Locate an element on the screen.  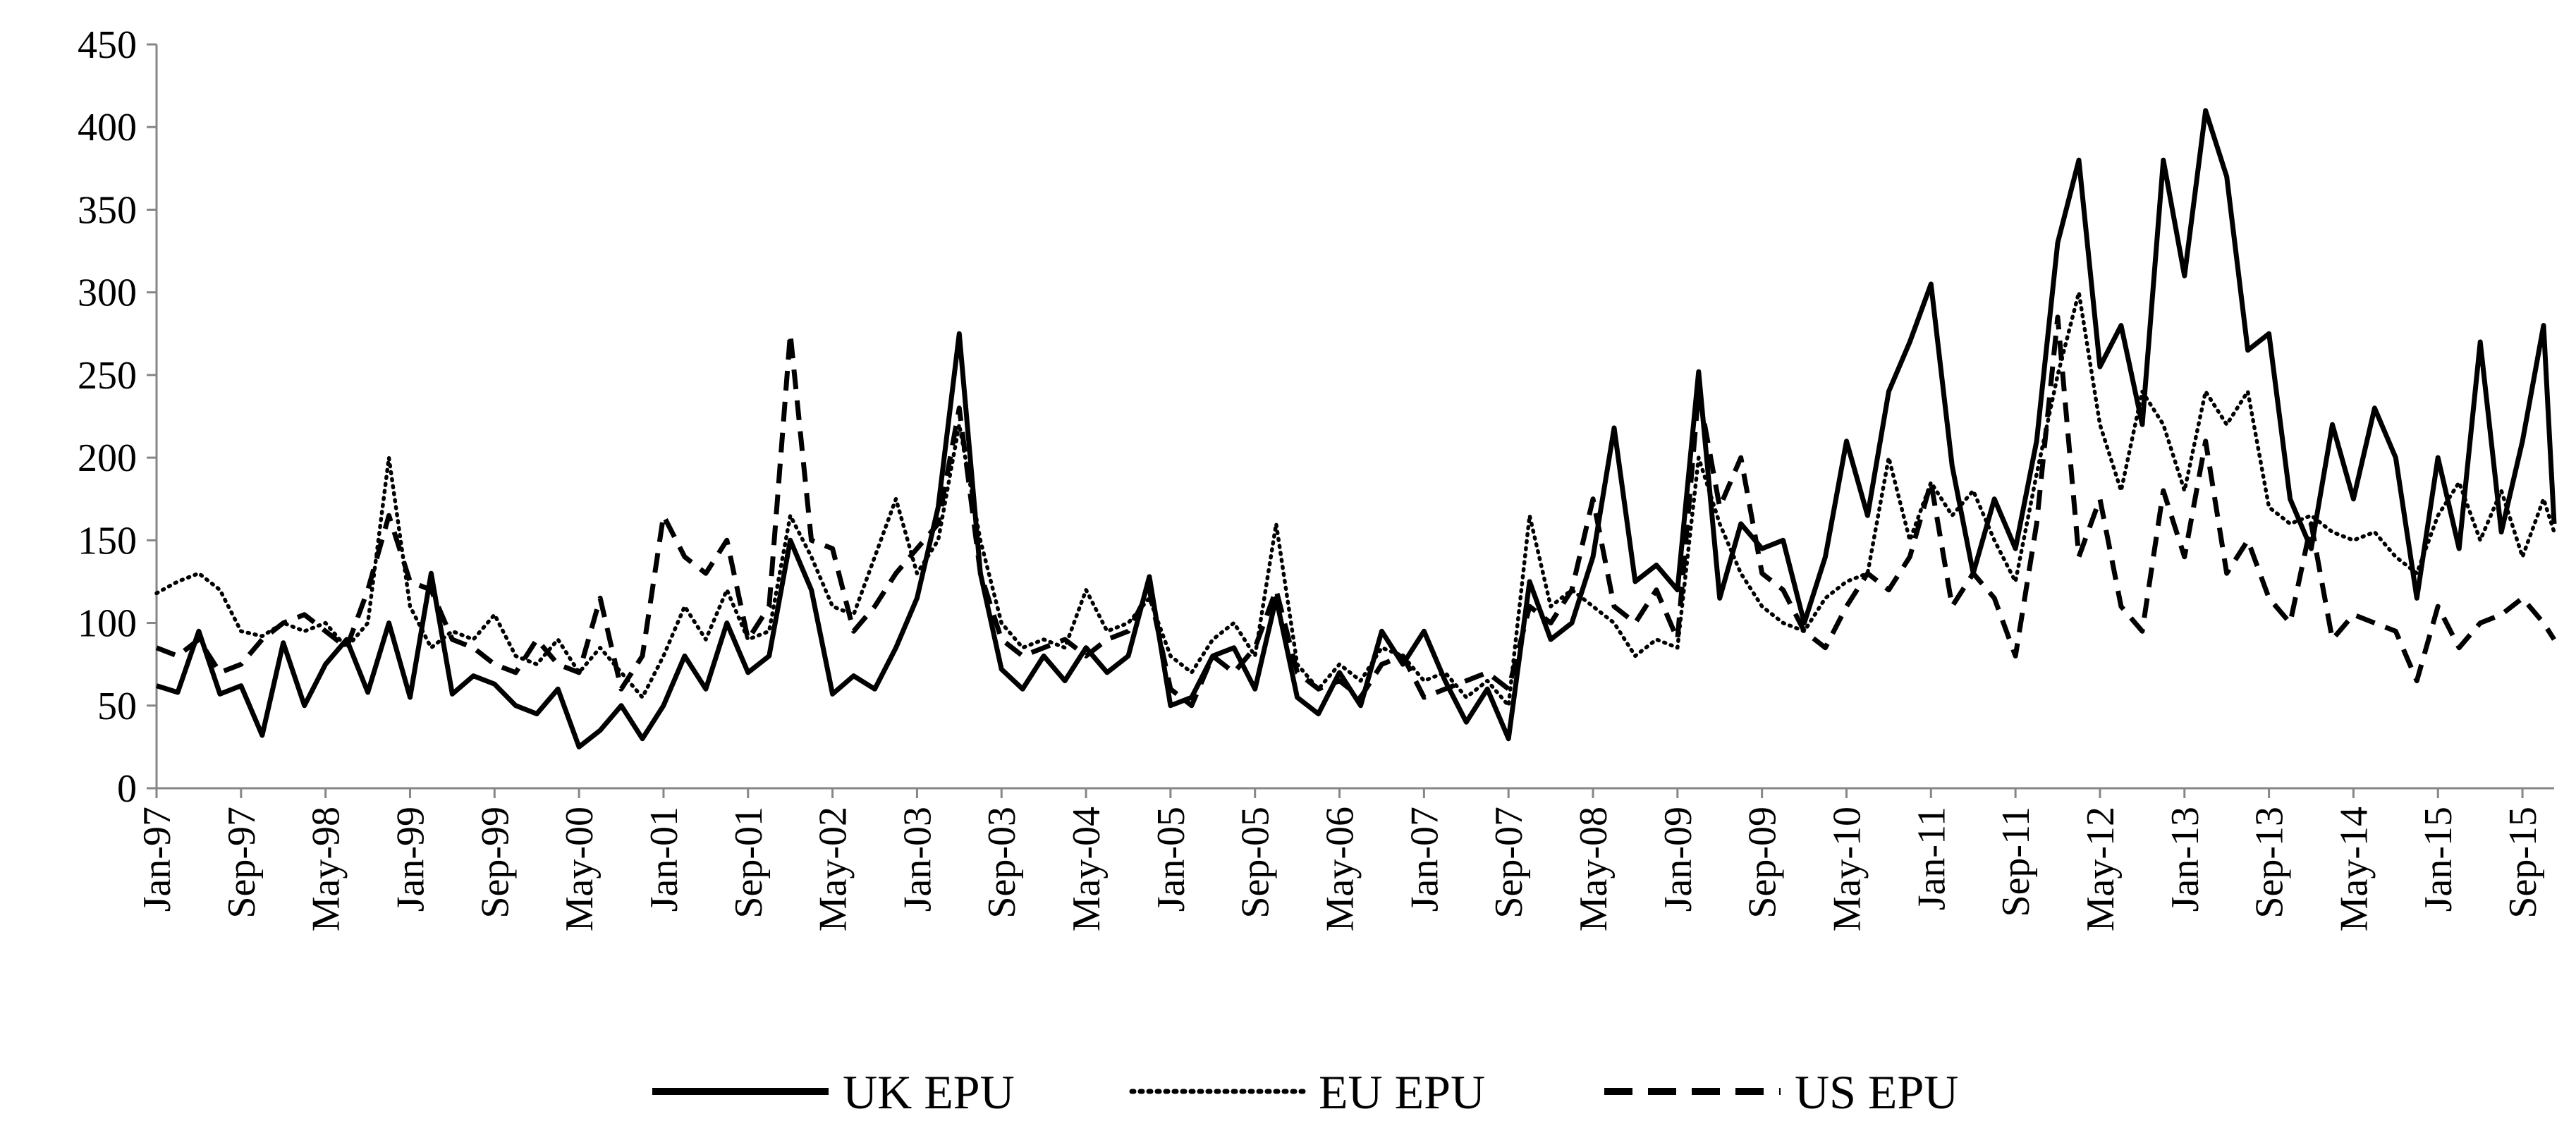
x-tick-label: Jan-11 is located at coordinates (1932, 858).